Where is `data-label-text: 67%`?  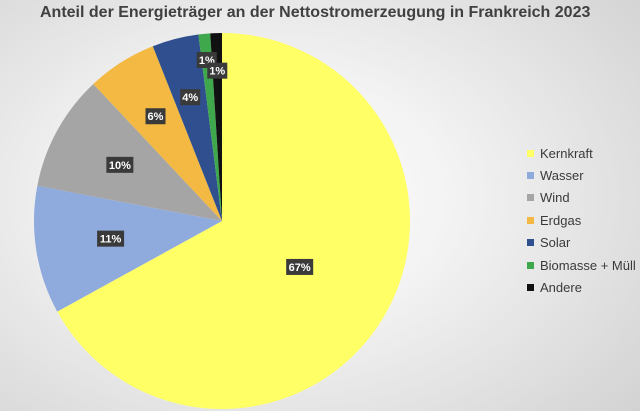
data-label-text: 67% is located at coordinates (300, 268).